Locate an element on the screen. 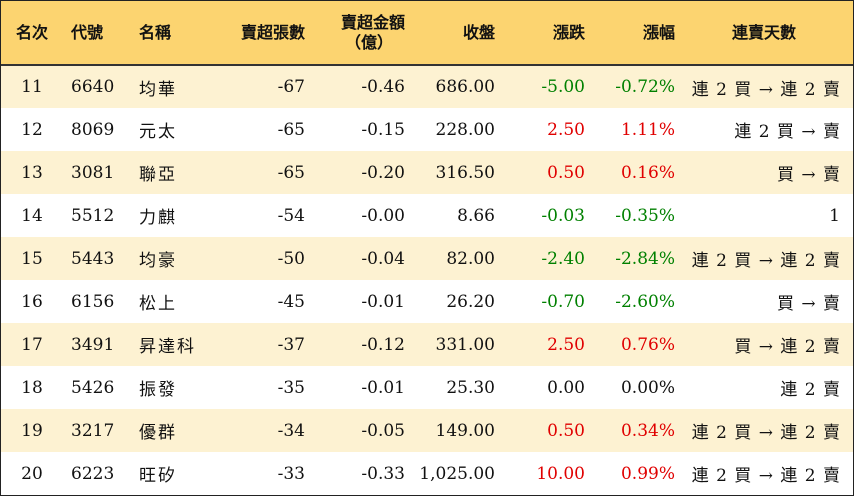 This screenshot has width=854, height=496. streak-cell: 買 → 連 2 賣 is located at coordinates (787, 347).